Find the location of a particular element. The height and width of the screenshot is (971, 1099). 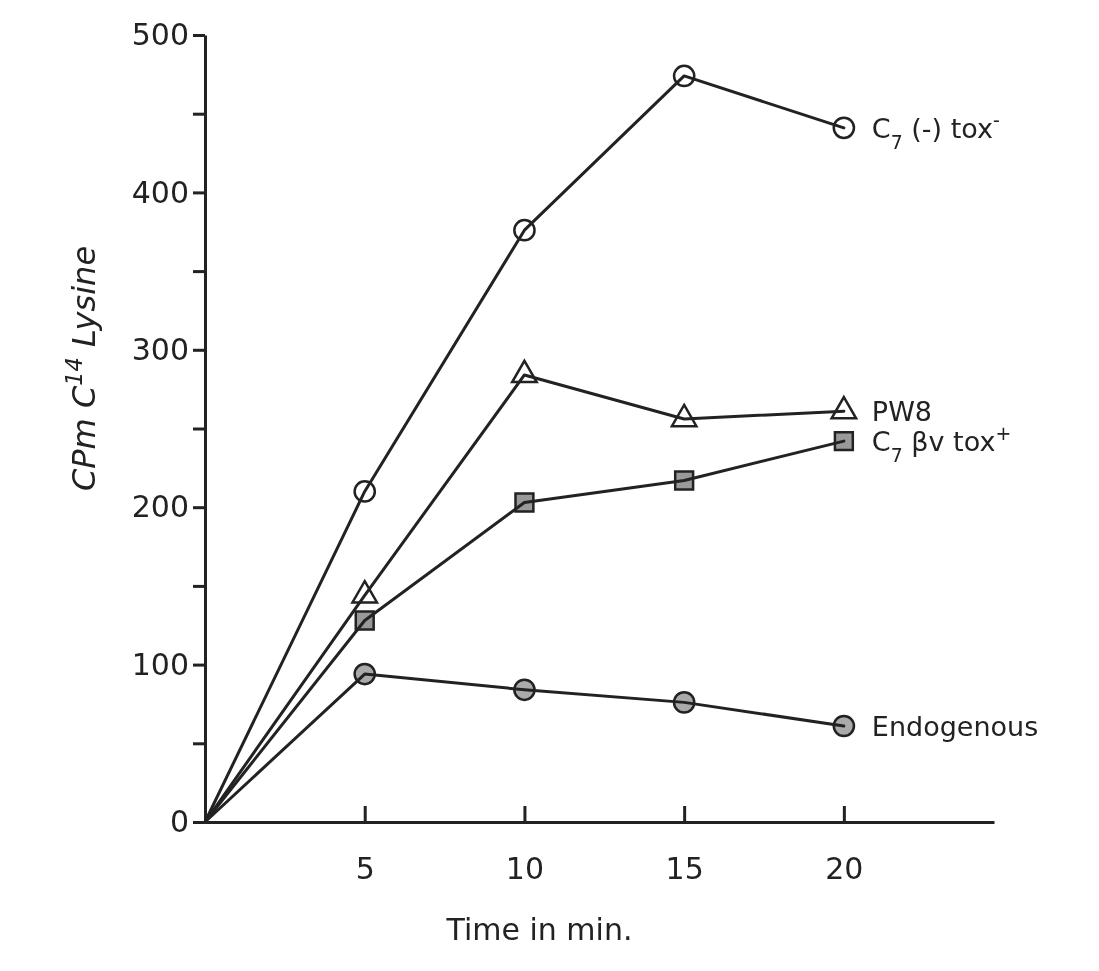

series-label: Endogenous is located at coordinates (955, 726).